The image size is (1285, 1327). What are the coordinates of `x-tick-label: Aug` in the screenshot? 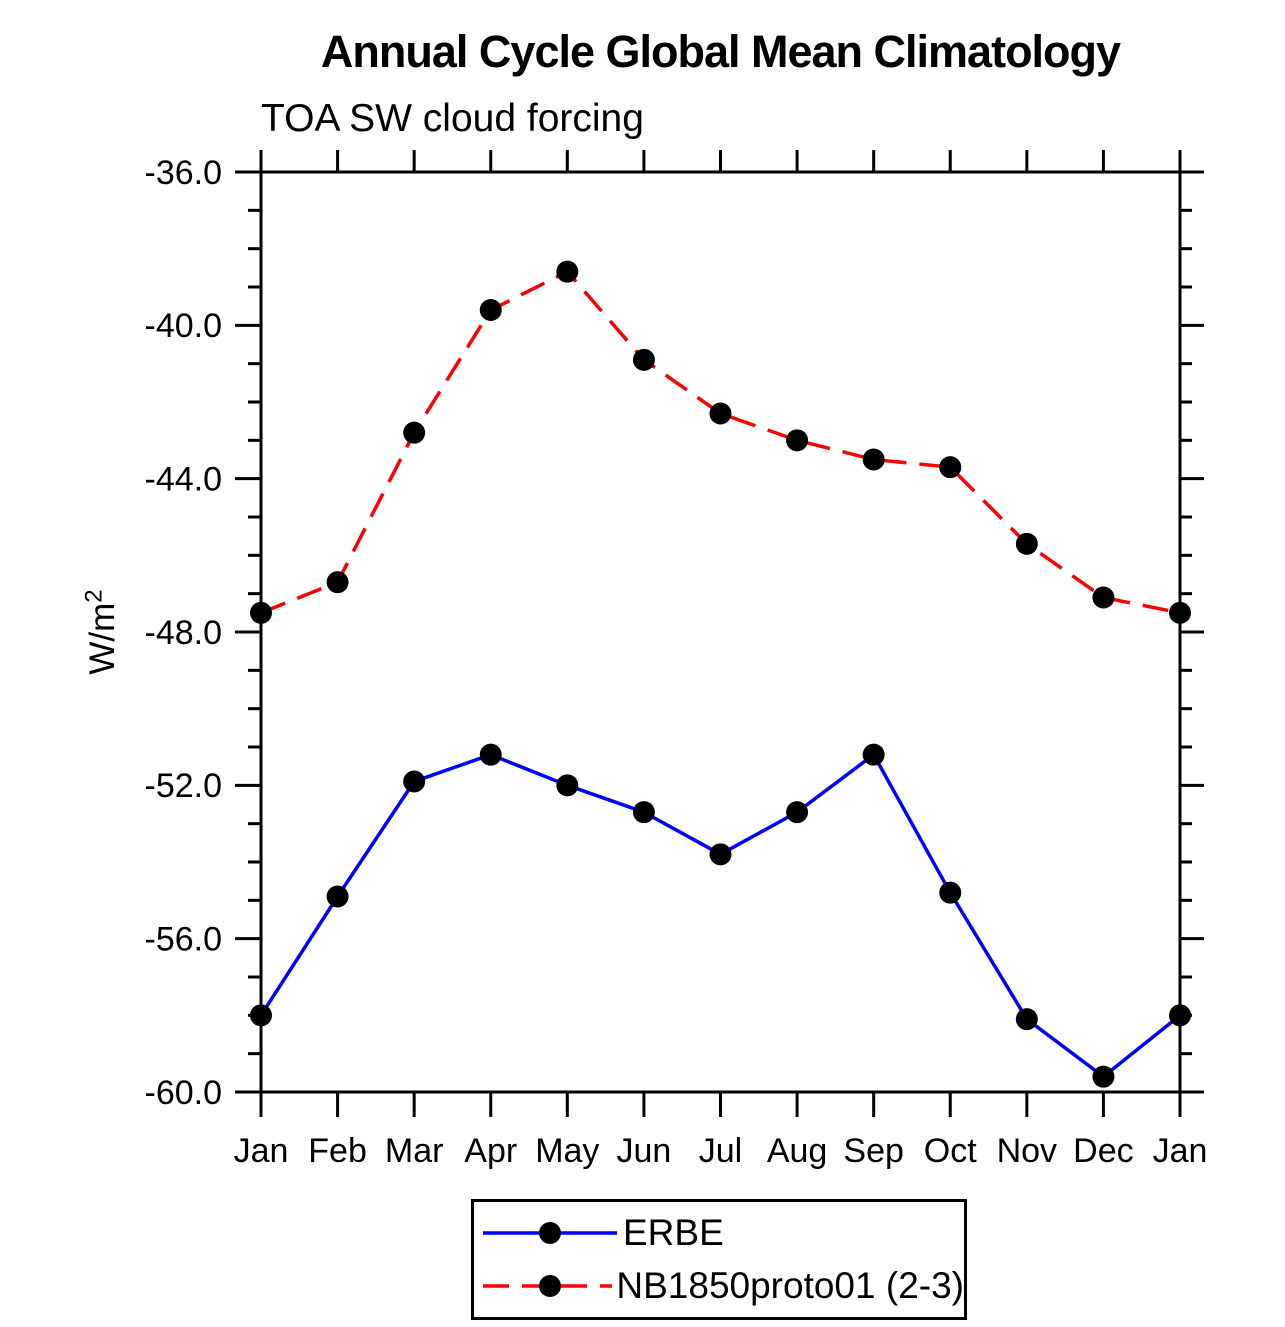 It's located at (797, 1151).